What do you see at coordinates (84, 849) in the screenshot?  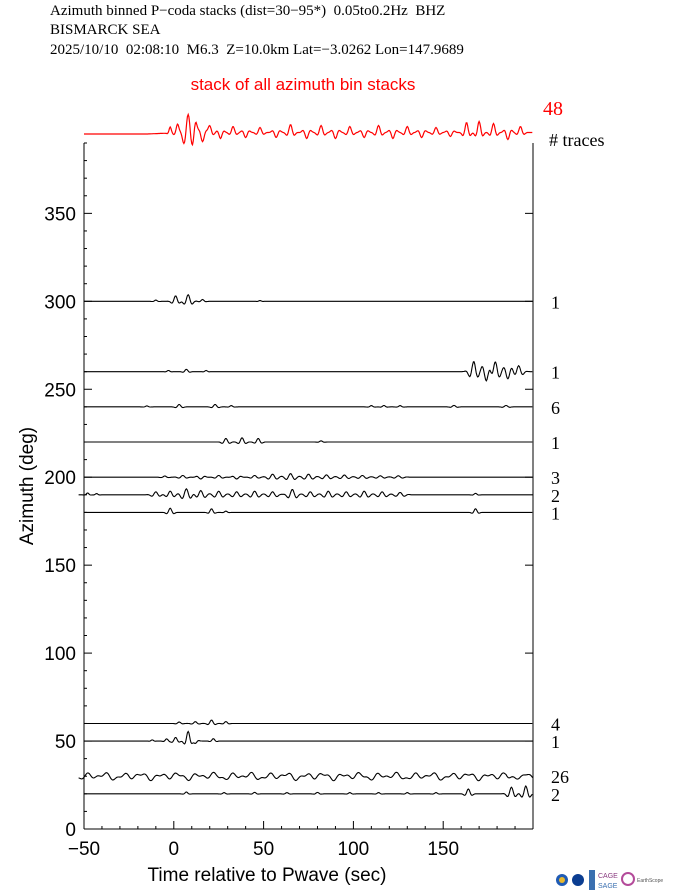 I see `x-tick-label: −50` at bounding box center [84, 849].